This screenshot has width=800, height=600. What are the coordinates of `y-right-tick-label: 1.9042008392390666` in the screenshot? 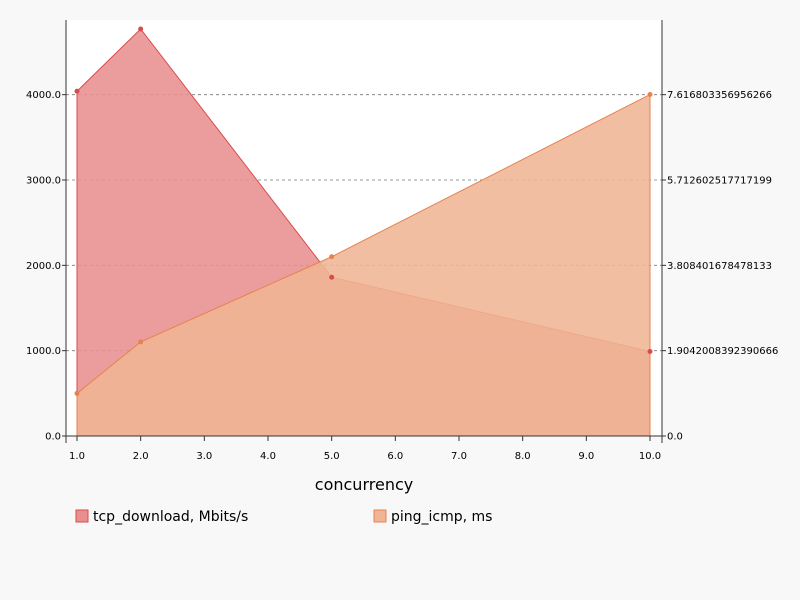 It's located at (722, 351).